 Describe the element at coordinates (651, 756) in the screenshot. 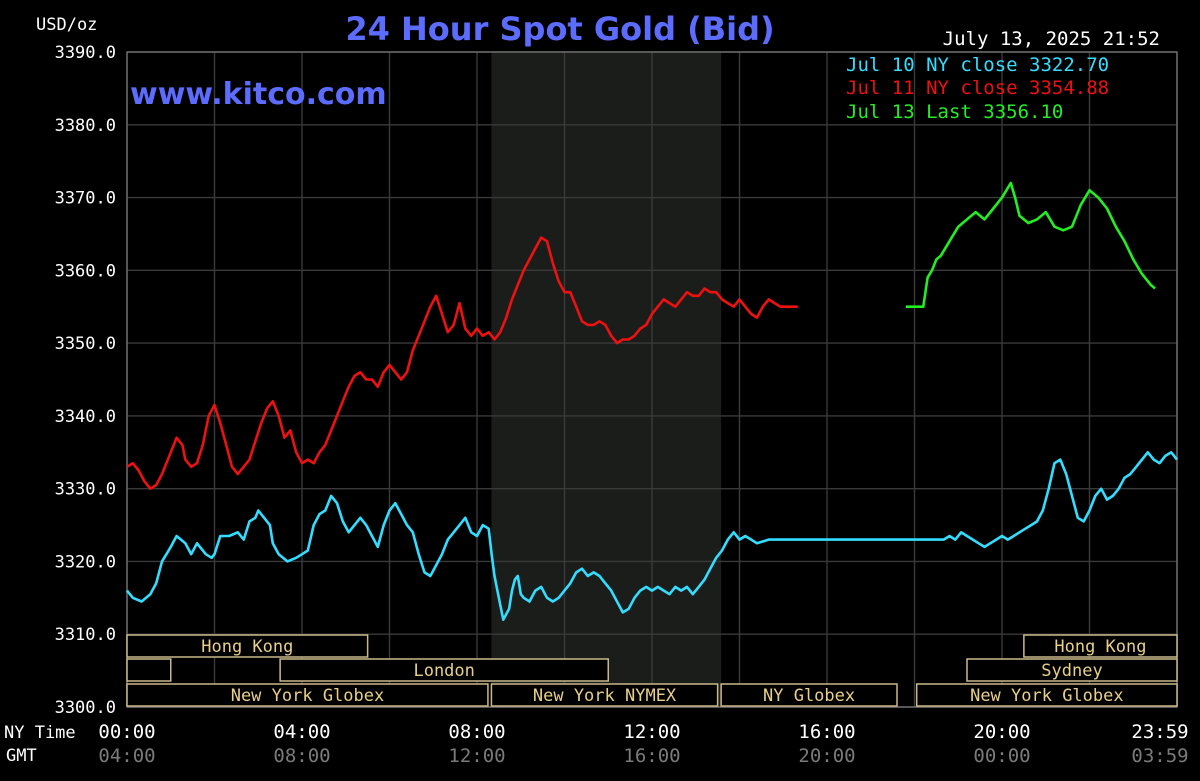

I see `x-tick-label-gmt: 16:00` at that location.